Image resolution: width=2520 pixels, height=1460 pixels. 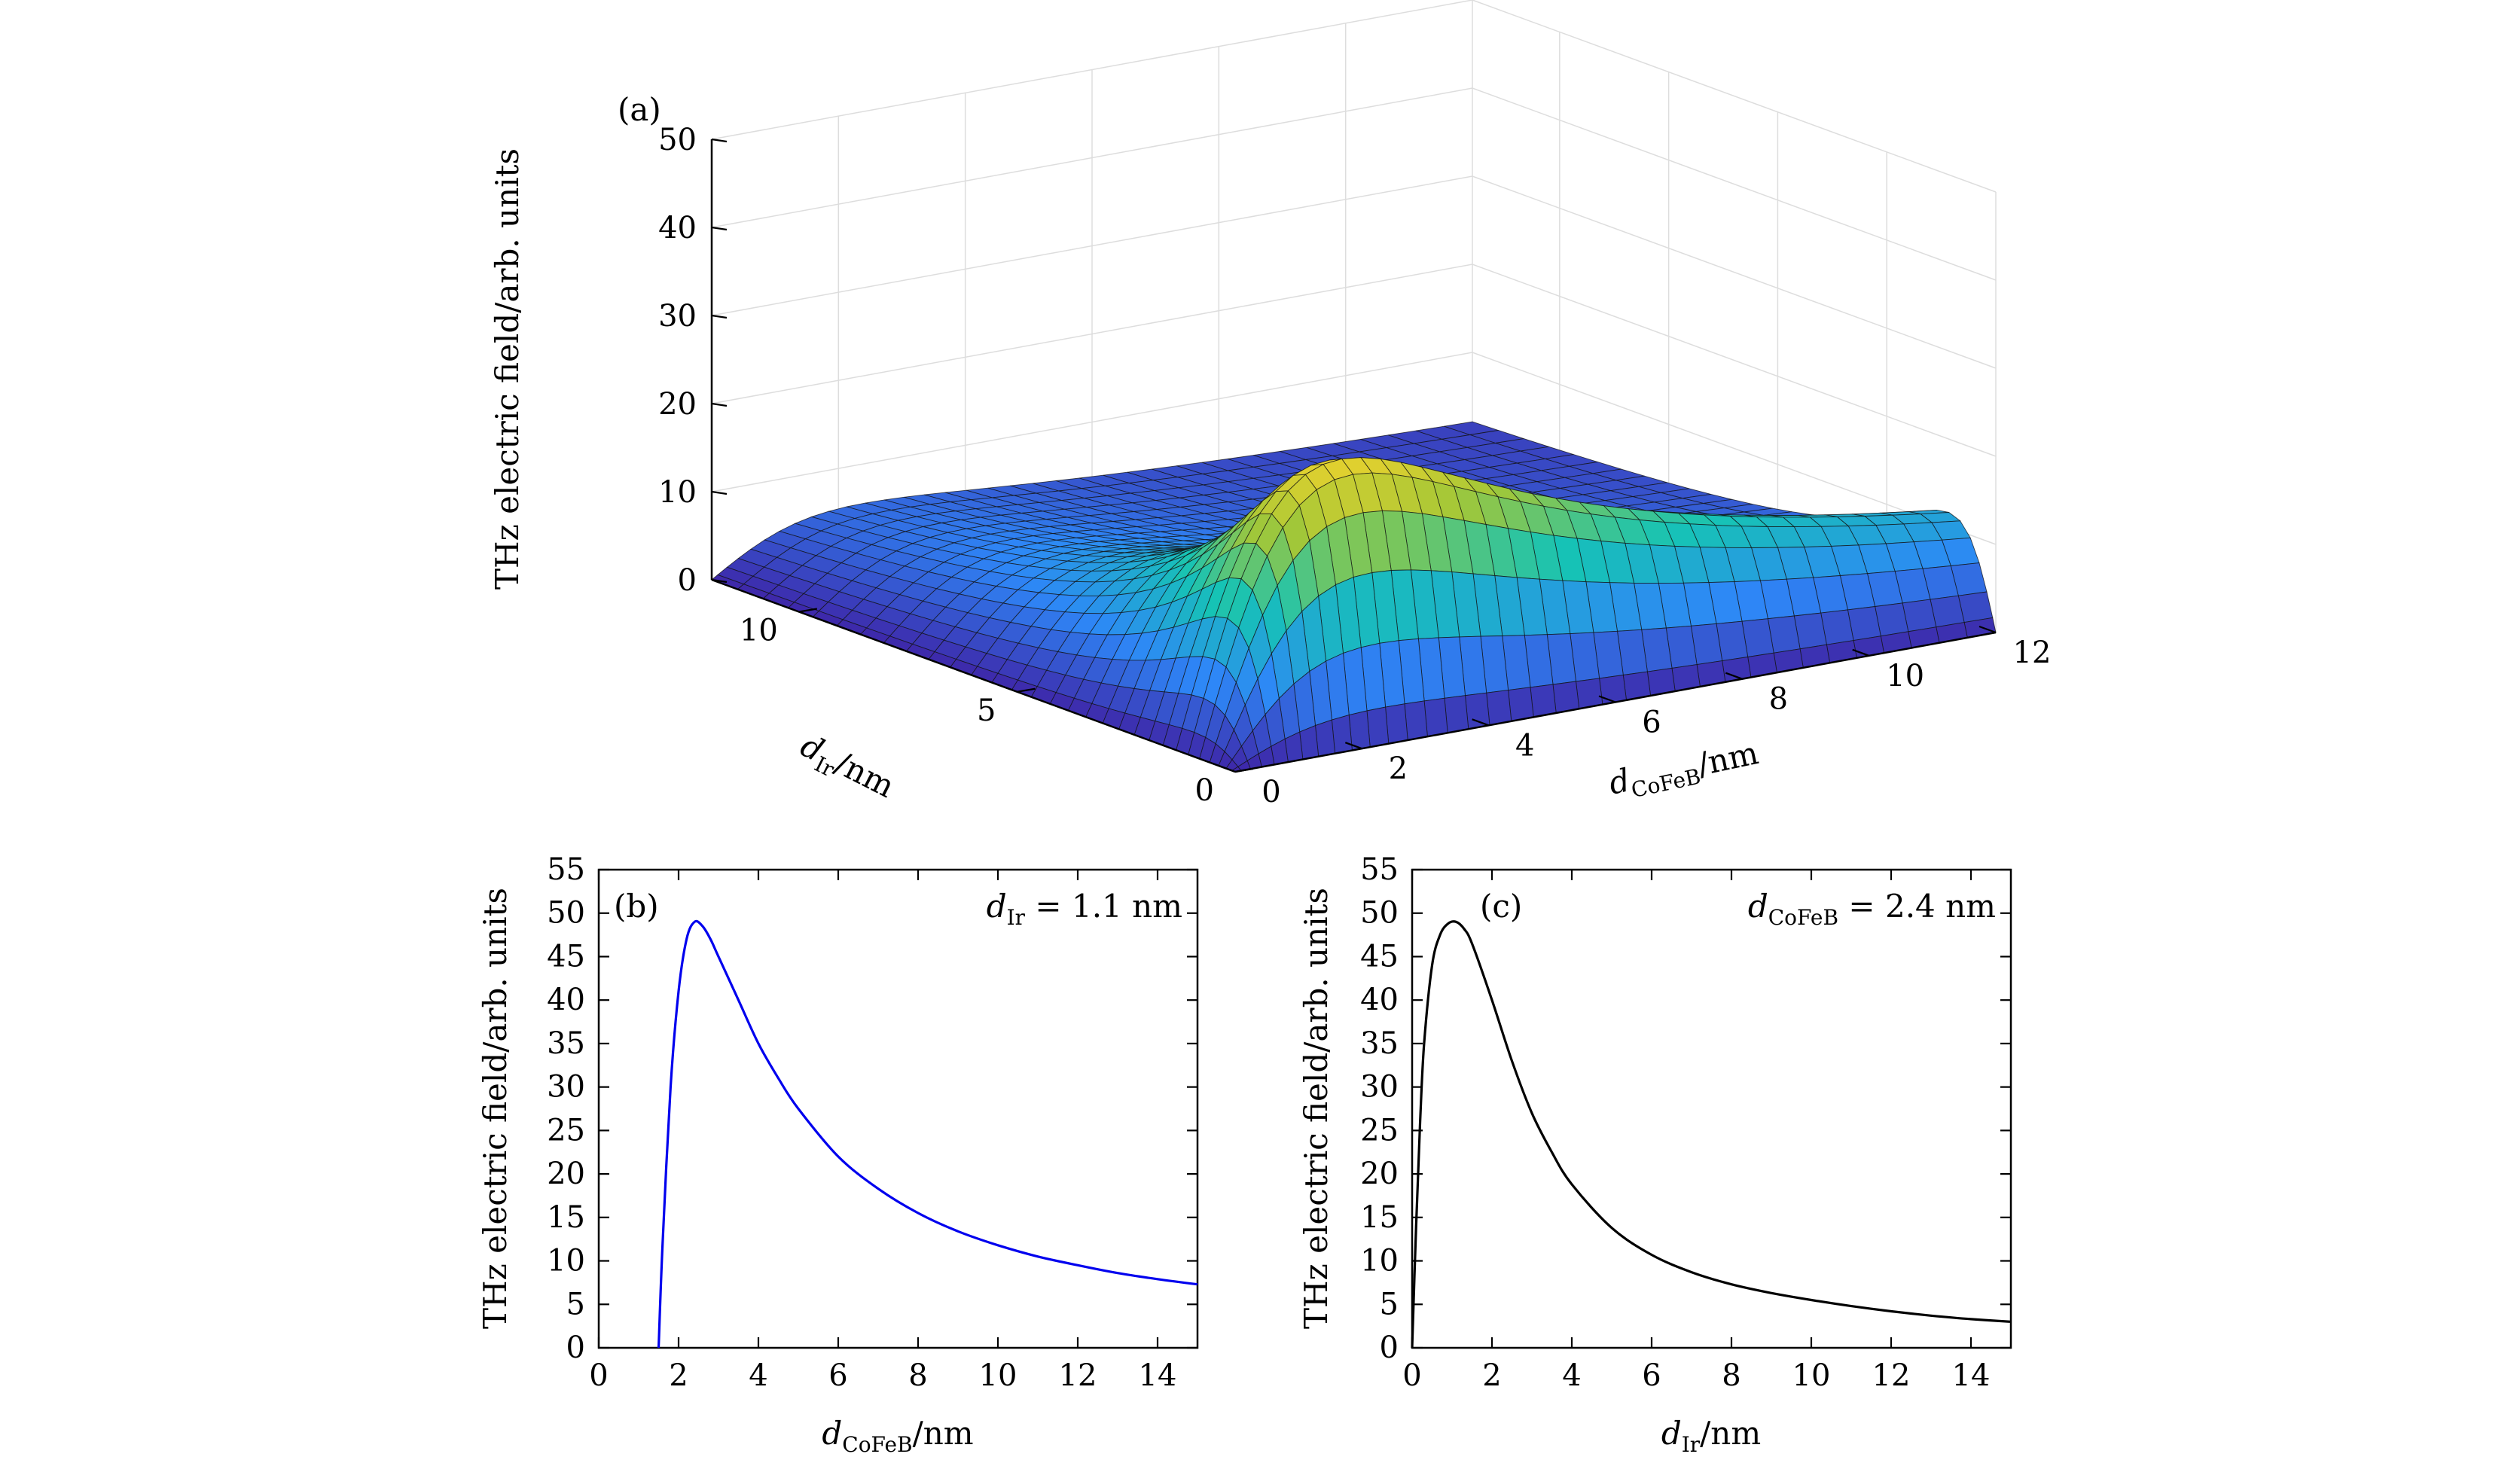 I want to click on panel-b-y-tick-label: 35, so click(x=566, y=1043).